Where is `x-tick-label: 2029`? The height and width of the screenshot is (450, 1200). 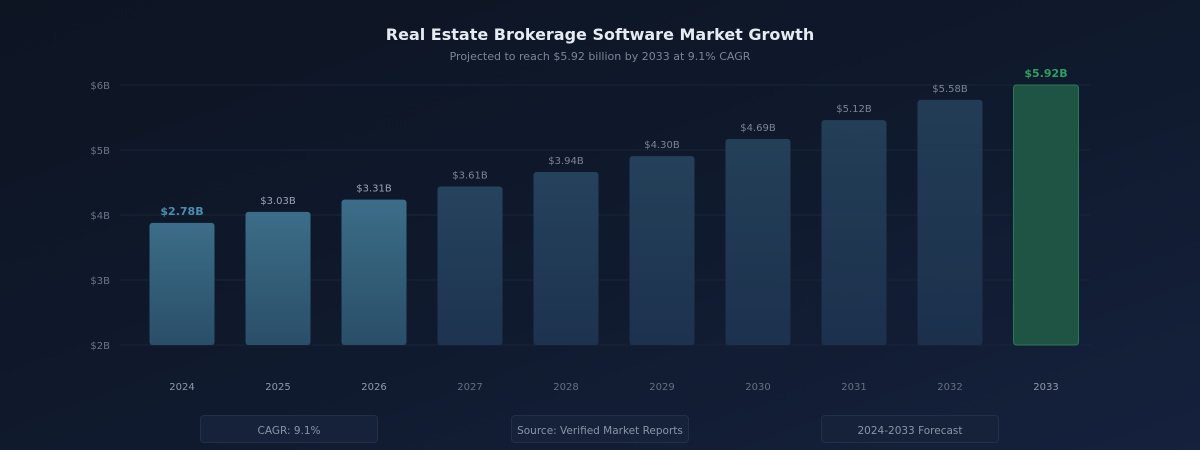
x-tick-label: 2029 is located at coordinates (661, 387).